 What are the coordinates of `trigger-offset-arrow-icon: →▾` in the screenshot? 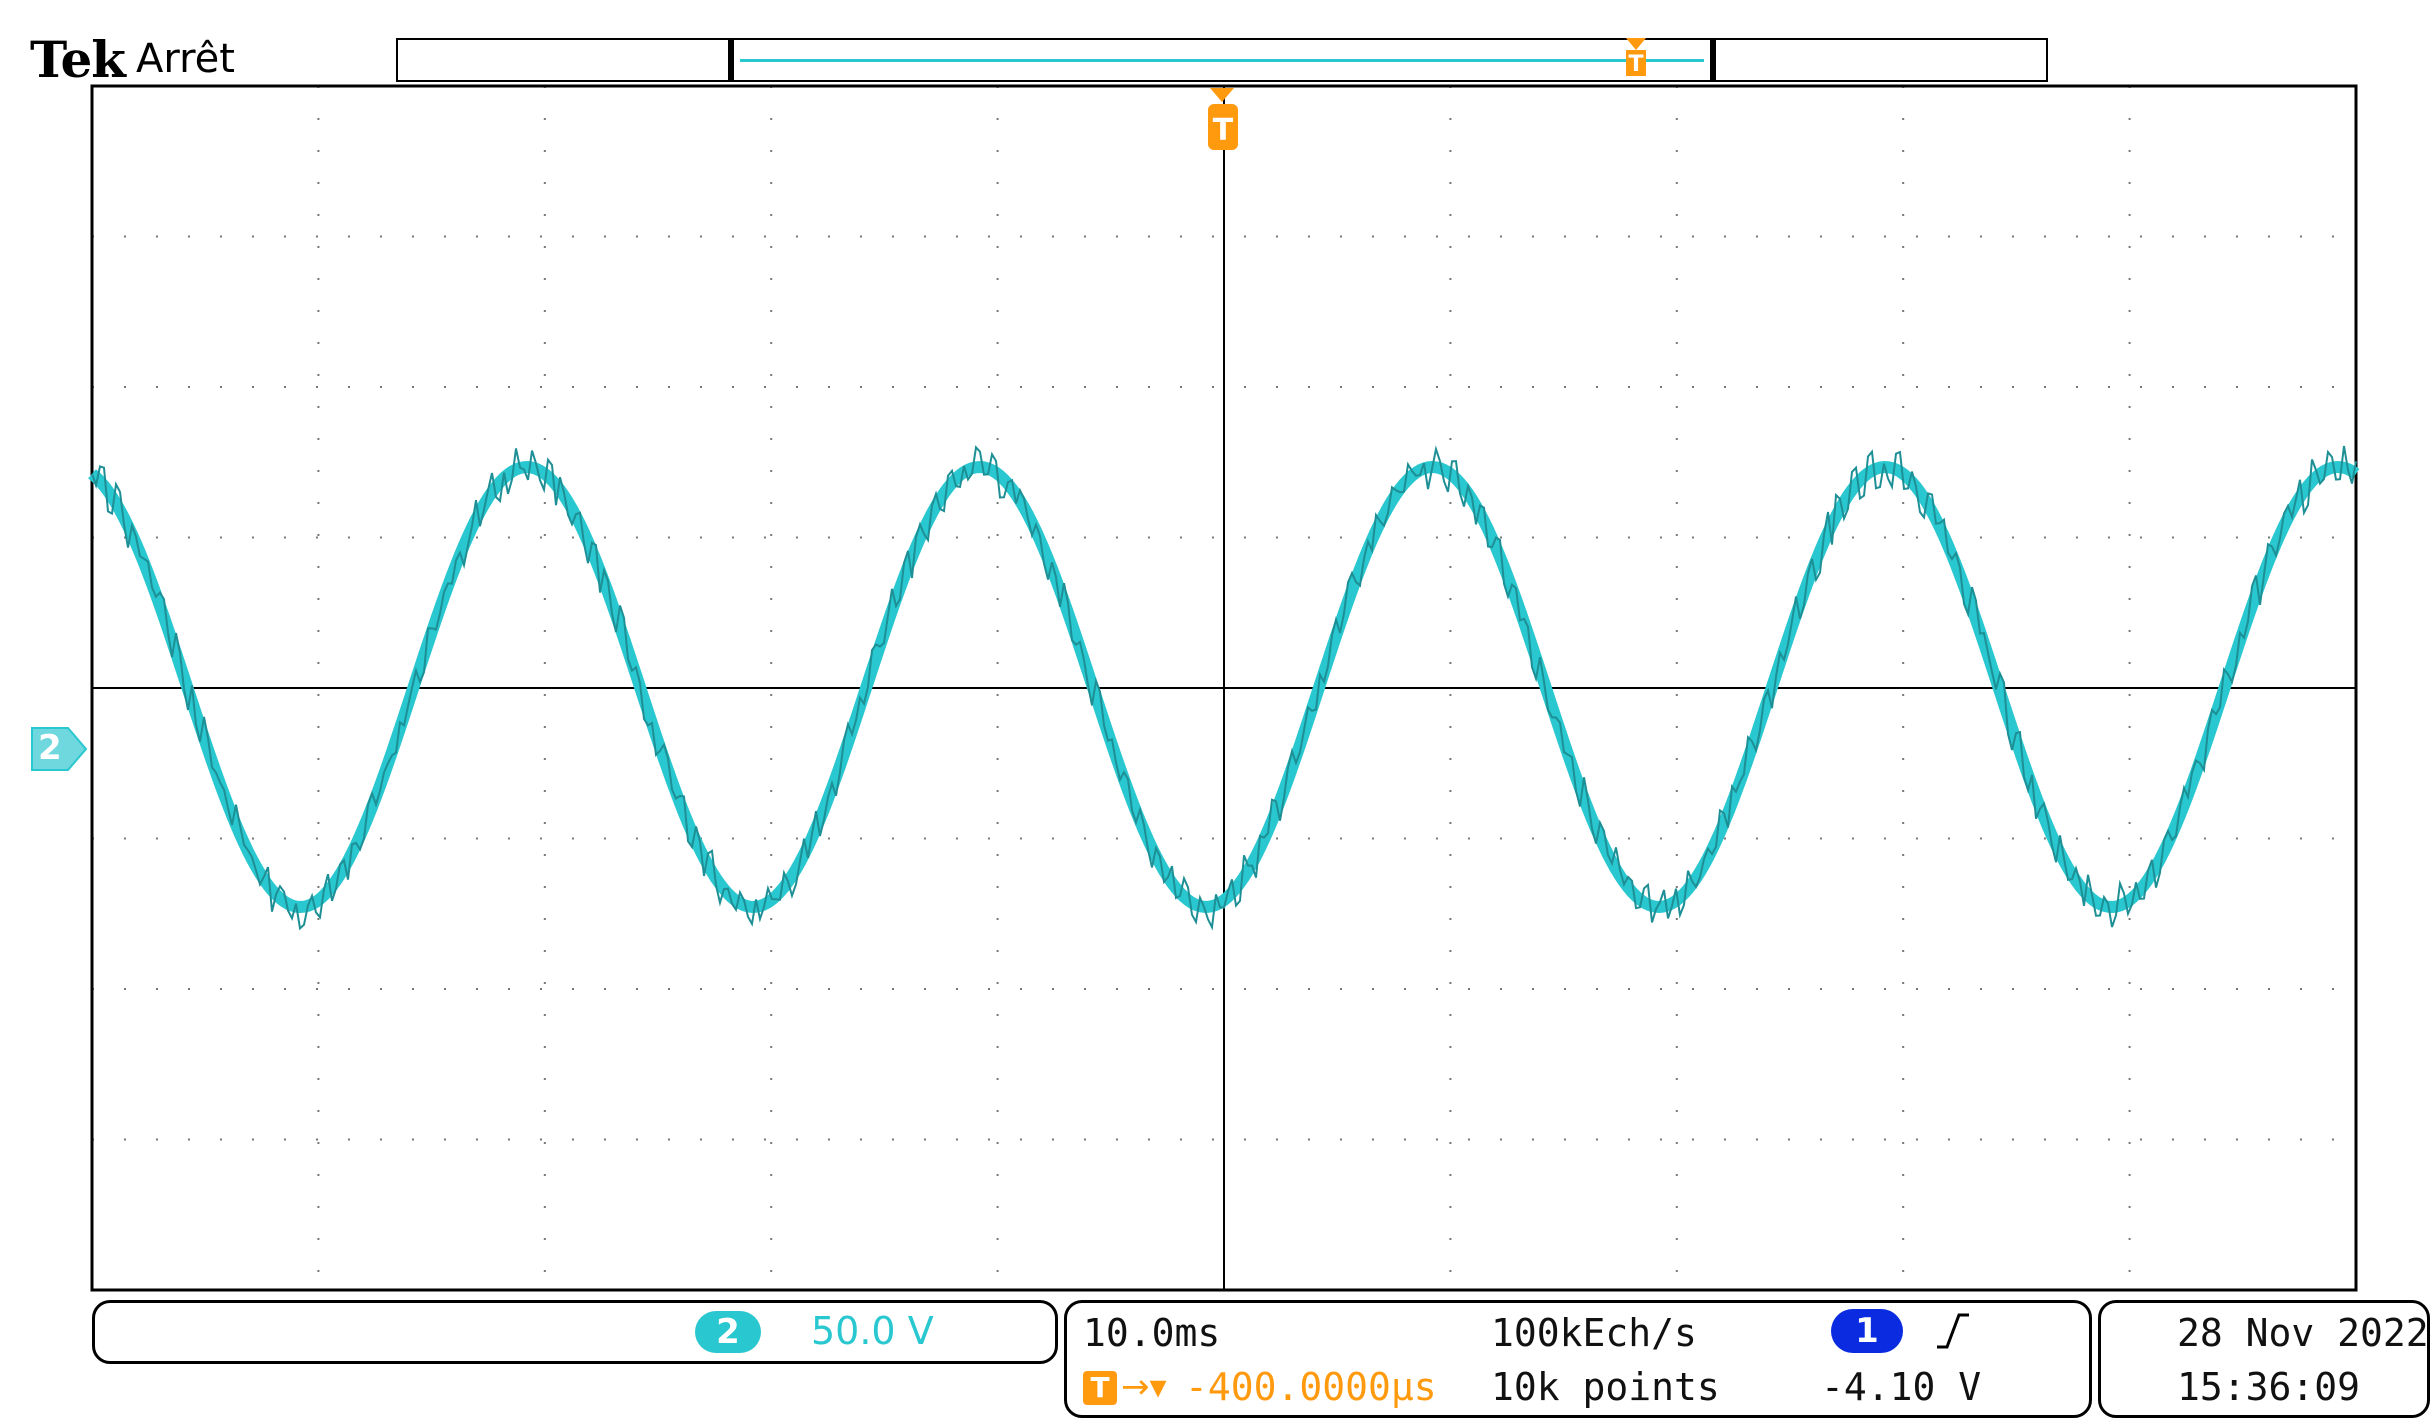 It's located at (1144, 1387).